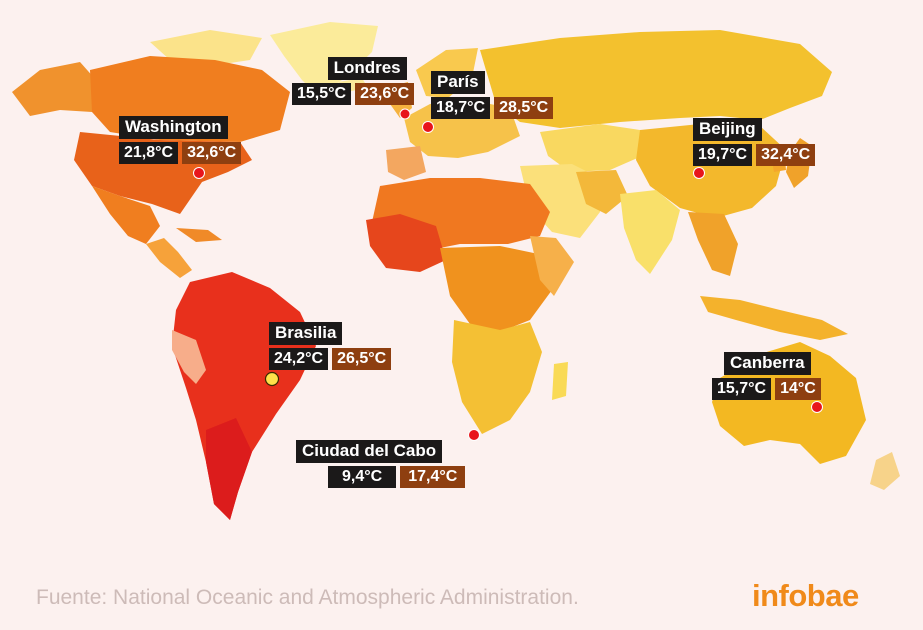 The image size is (923, 630). What do you see at coordinates (767, 363) in the screenshot?
I see `city-name: Canberra` at bounding box center [767, 363].